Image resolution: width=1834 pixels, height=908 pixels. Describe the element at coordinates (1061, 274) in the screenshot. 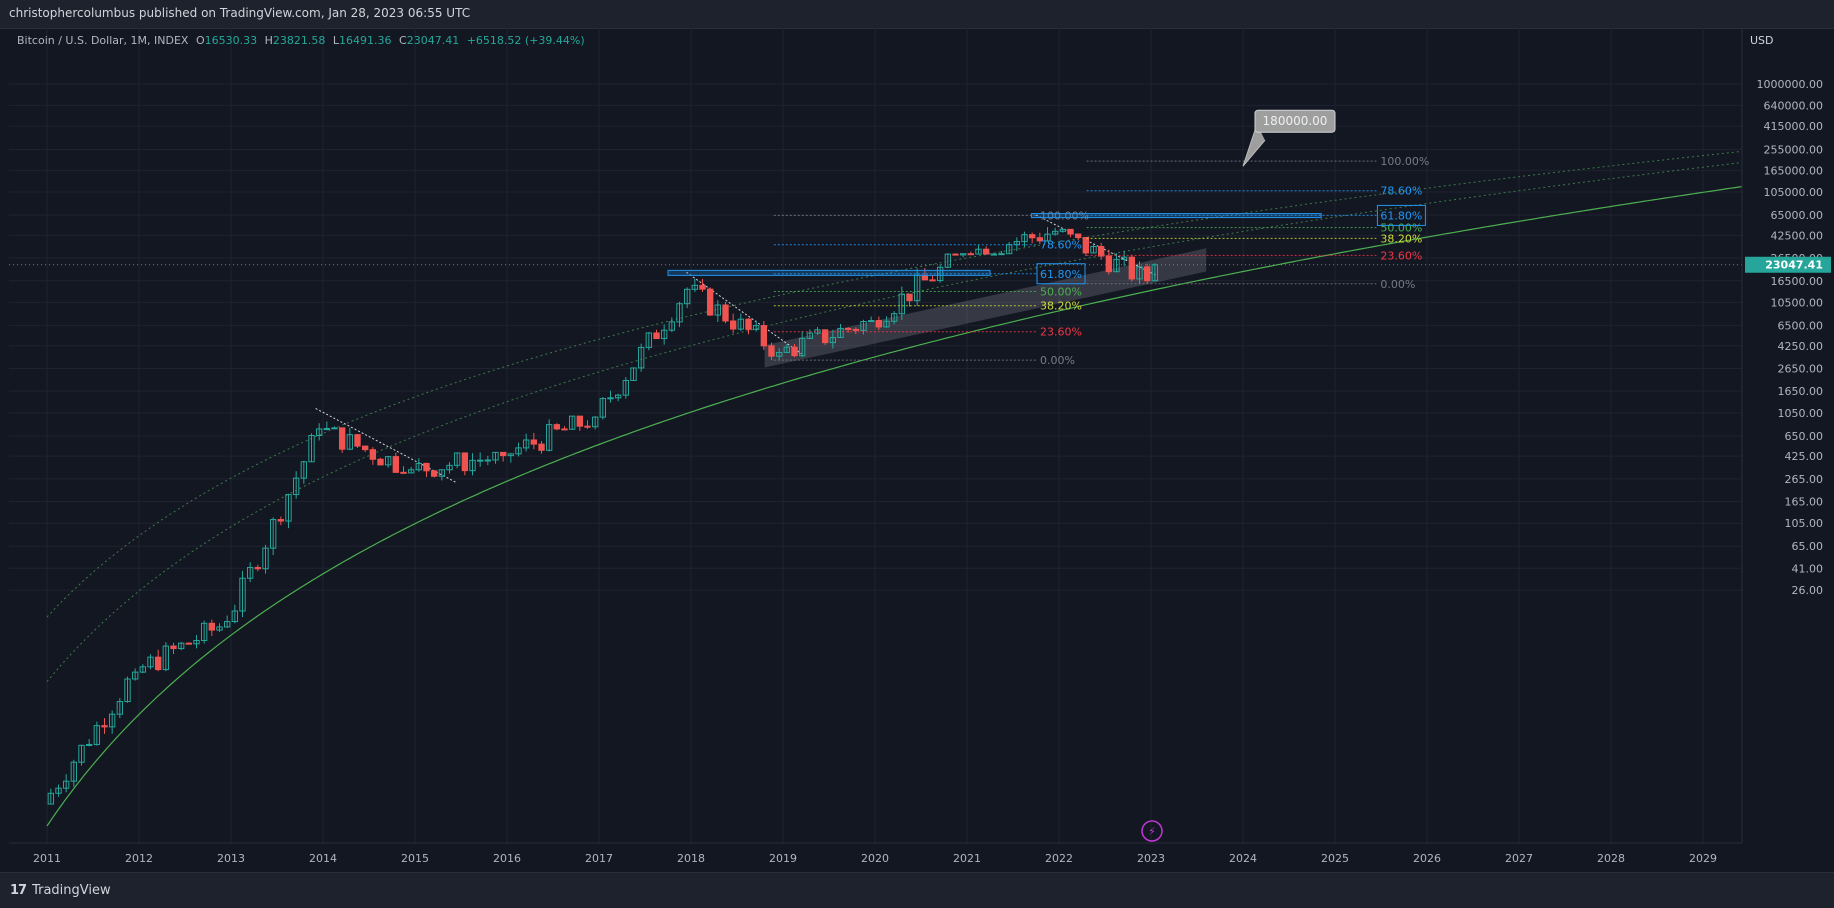

I see `fib-level-box` at that location.